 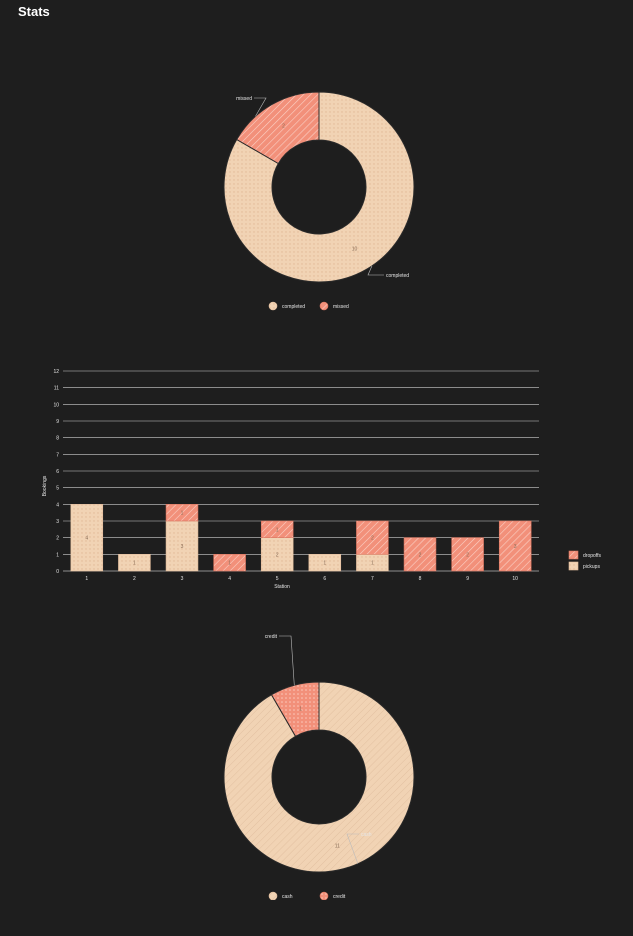 I want to click on y-tick-label: 1, so click(x=57, y=555).